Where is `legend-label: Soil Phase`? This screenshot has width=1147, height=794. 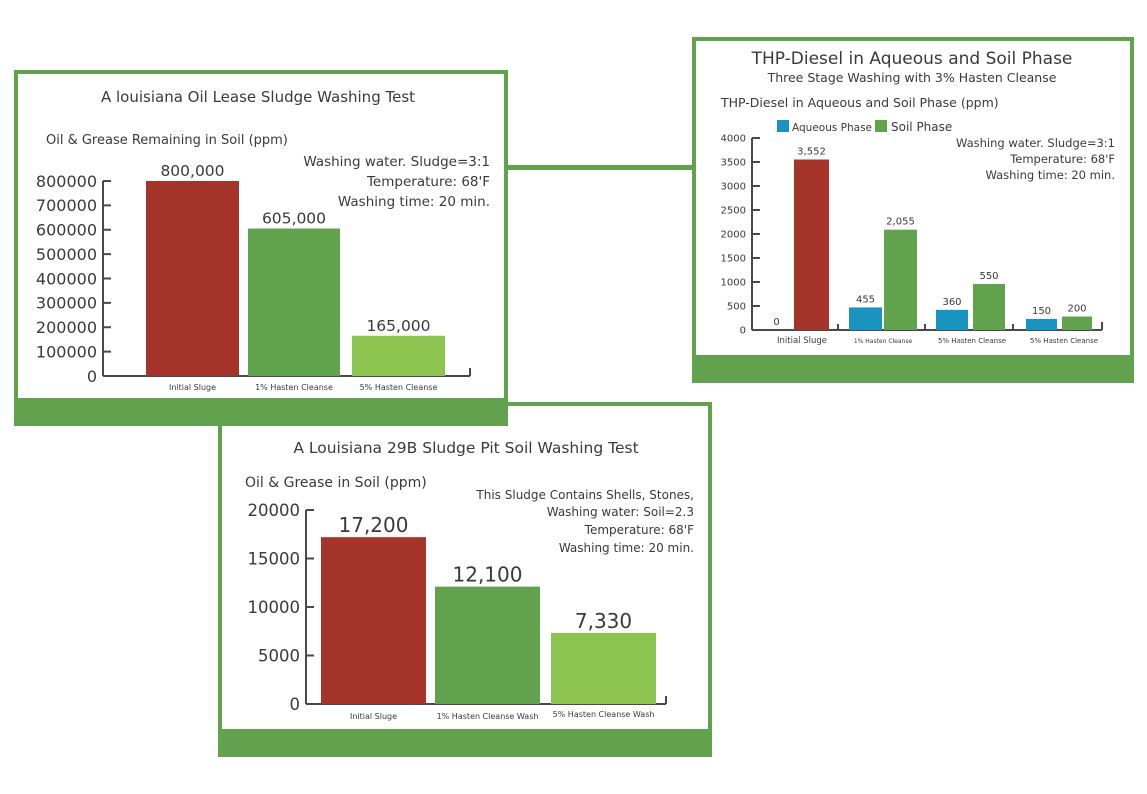
legend-label: Soil Phase is located at coordinates (921, 127).